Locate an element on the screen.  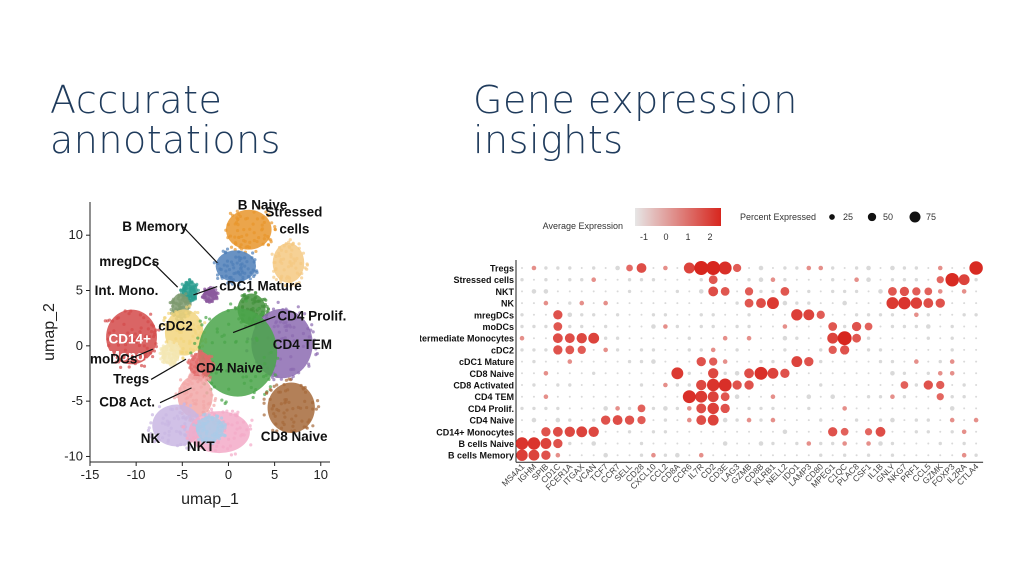
label-cd8-act--pointer is located at coordinates (175, 395).